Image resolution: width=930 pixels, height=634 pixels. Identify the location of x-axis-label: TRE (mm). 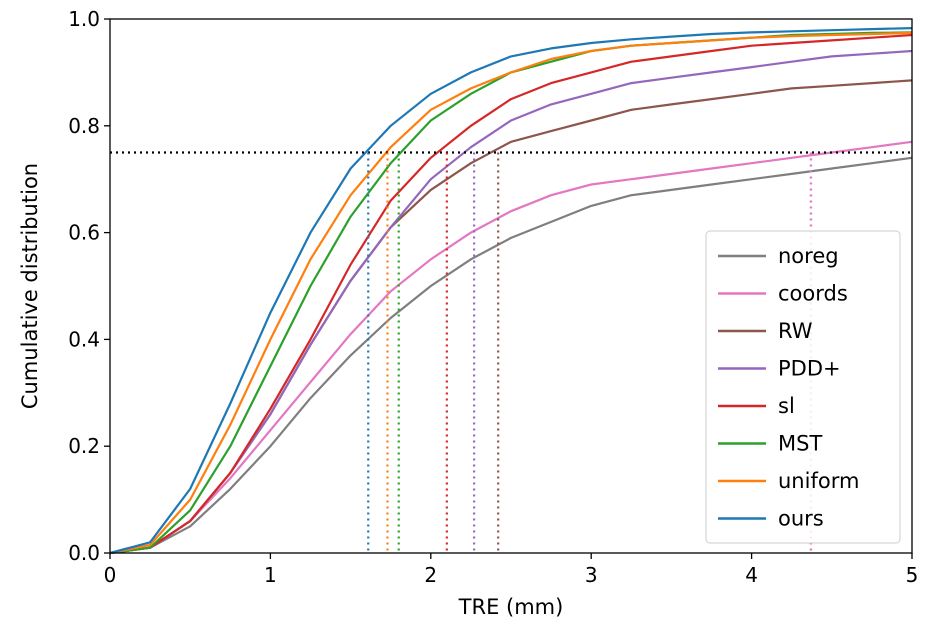
(511, 607).